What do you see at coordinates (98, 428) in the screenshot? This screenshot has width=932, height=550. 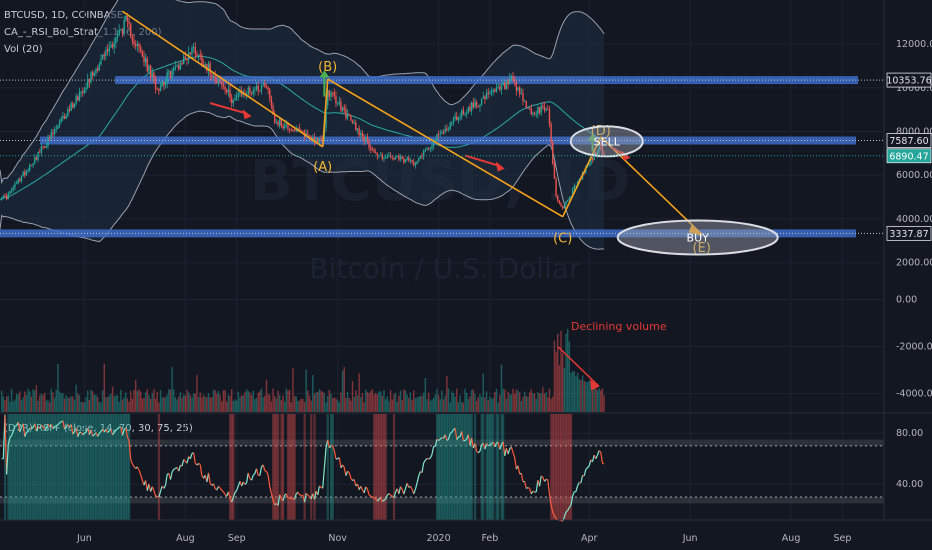 I see `rsi-indicator-legend: (D7R) RSI+ (close, 14, 70, 30, 75, 25)` at bounding box center [98, 428].